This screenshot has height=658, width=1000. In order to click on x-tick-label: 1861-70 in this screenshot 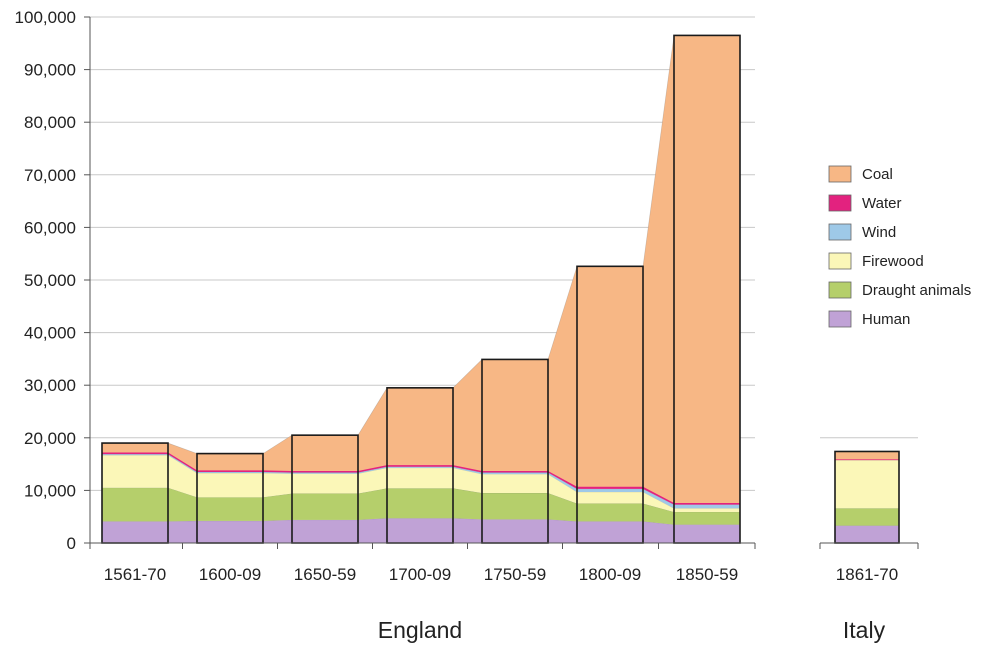, I will do `click(867, 574)`.